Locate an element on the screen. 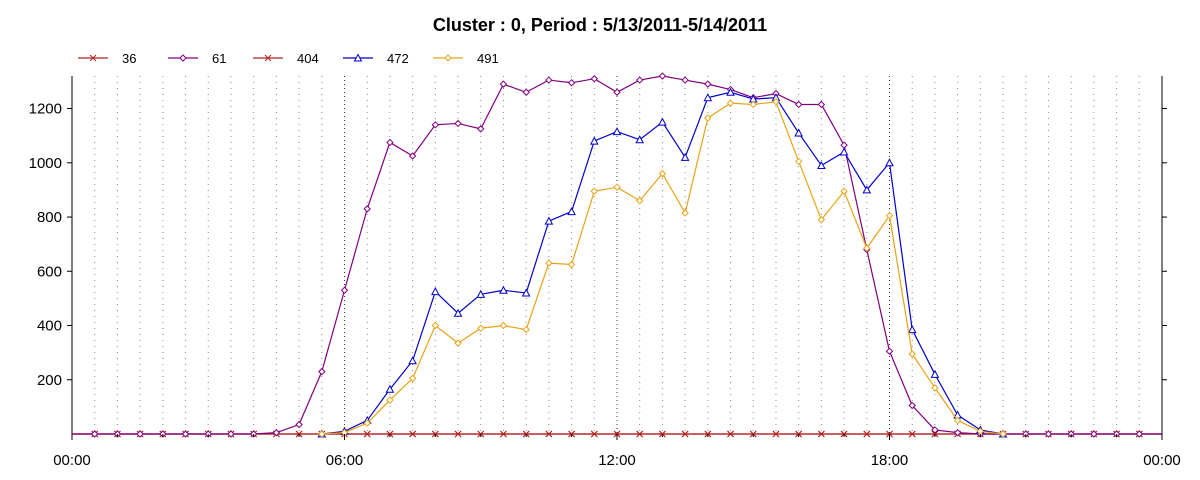  legend-item: 404 is located at coordinates (286, 58).